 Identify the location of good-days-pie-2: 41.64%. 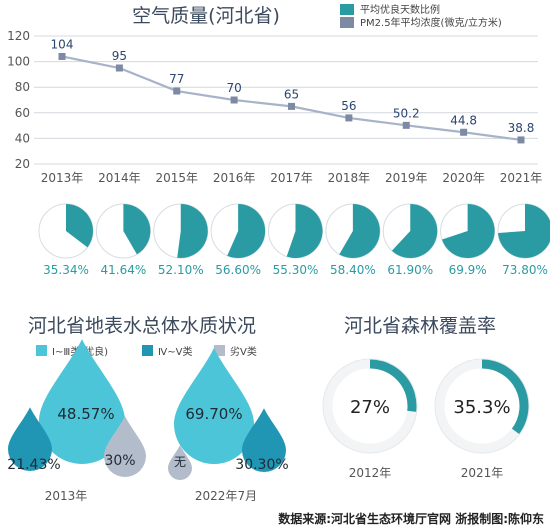
(123, 240).